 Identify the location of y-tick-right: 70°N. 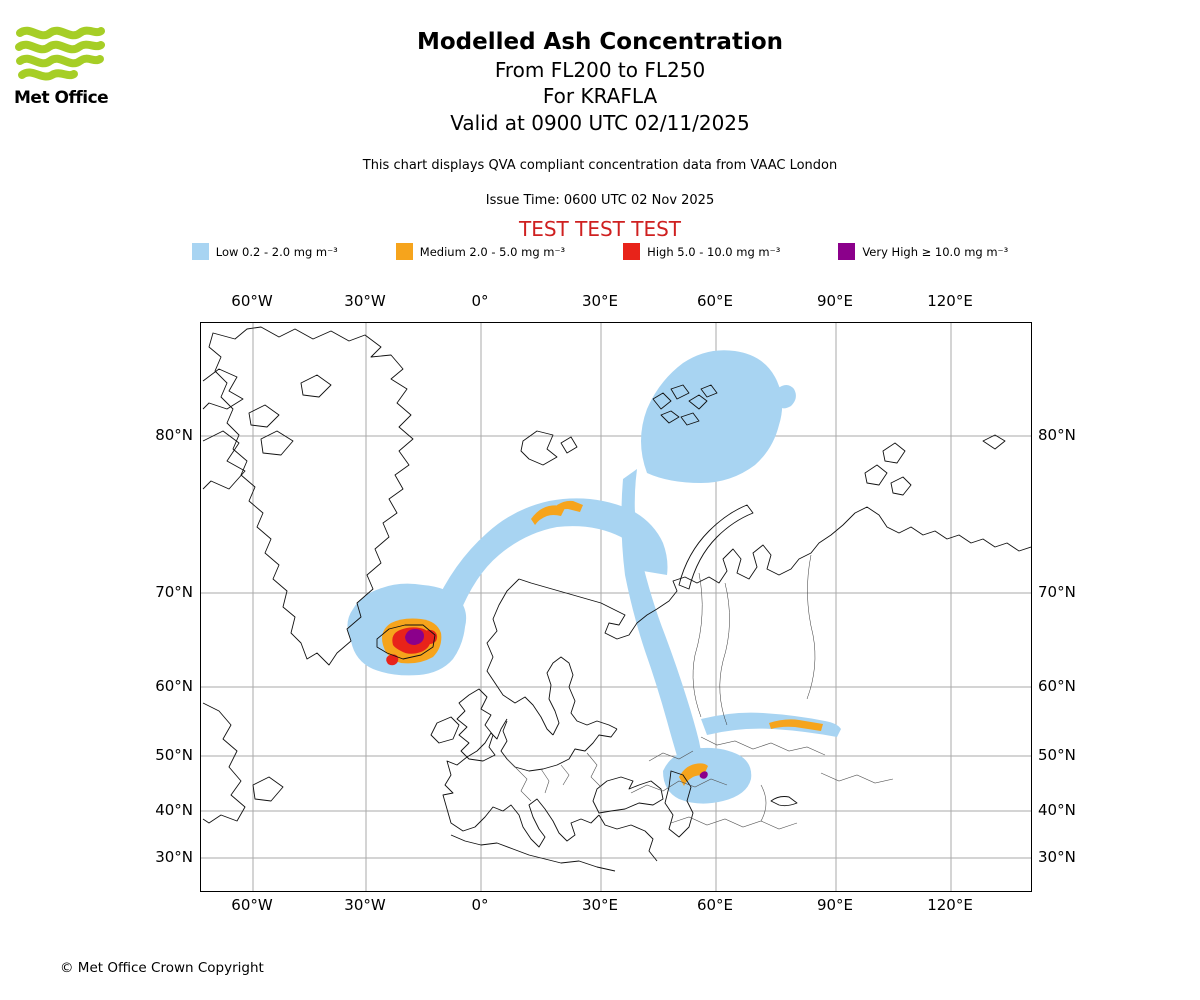
(1057, 592).